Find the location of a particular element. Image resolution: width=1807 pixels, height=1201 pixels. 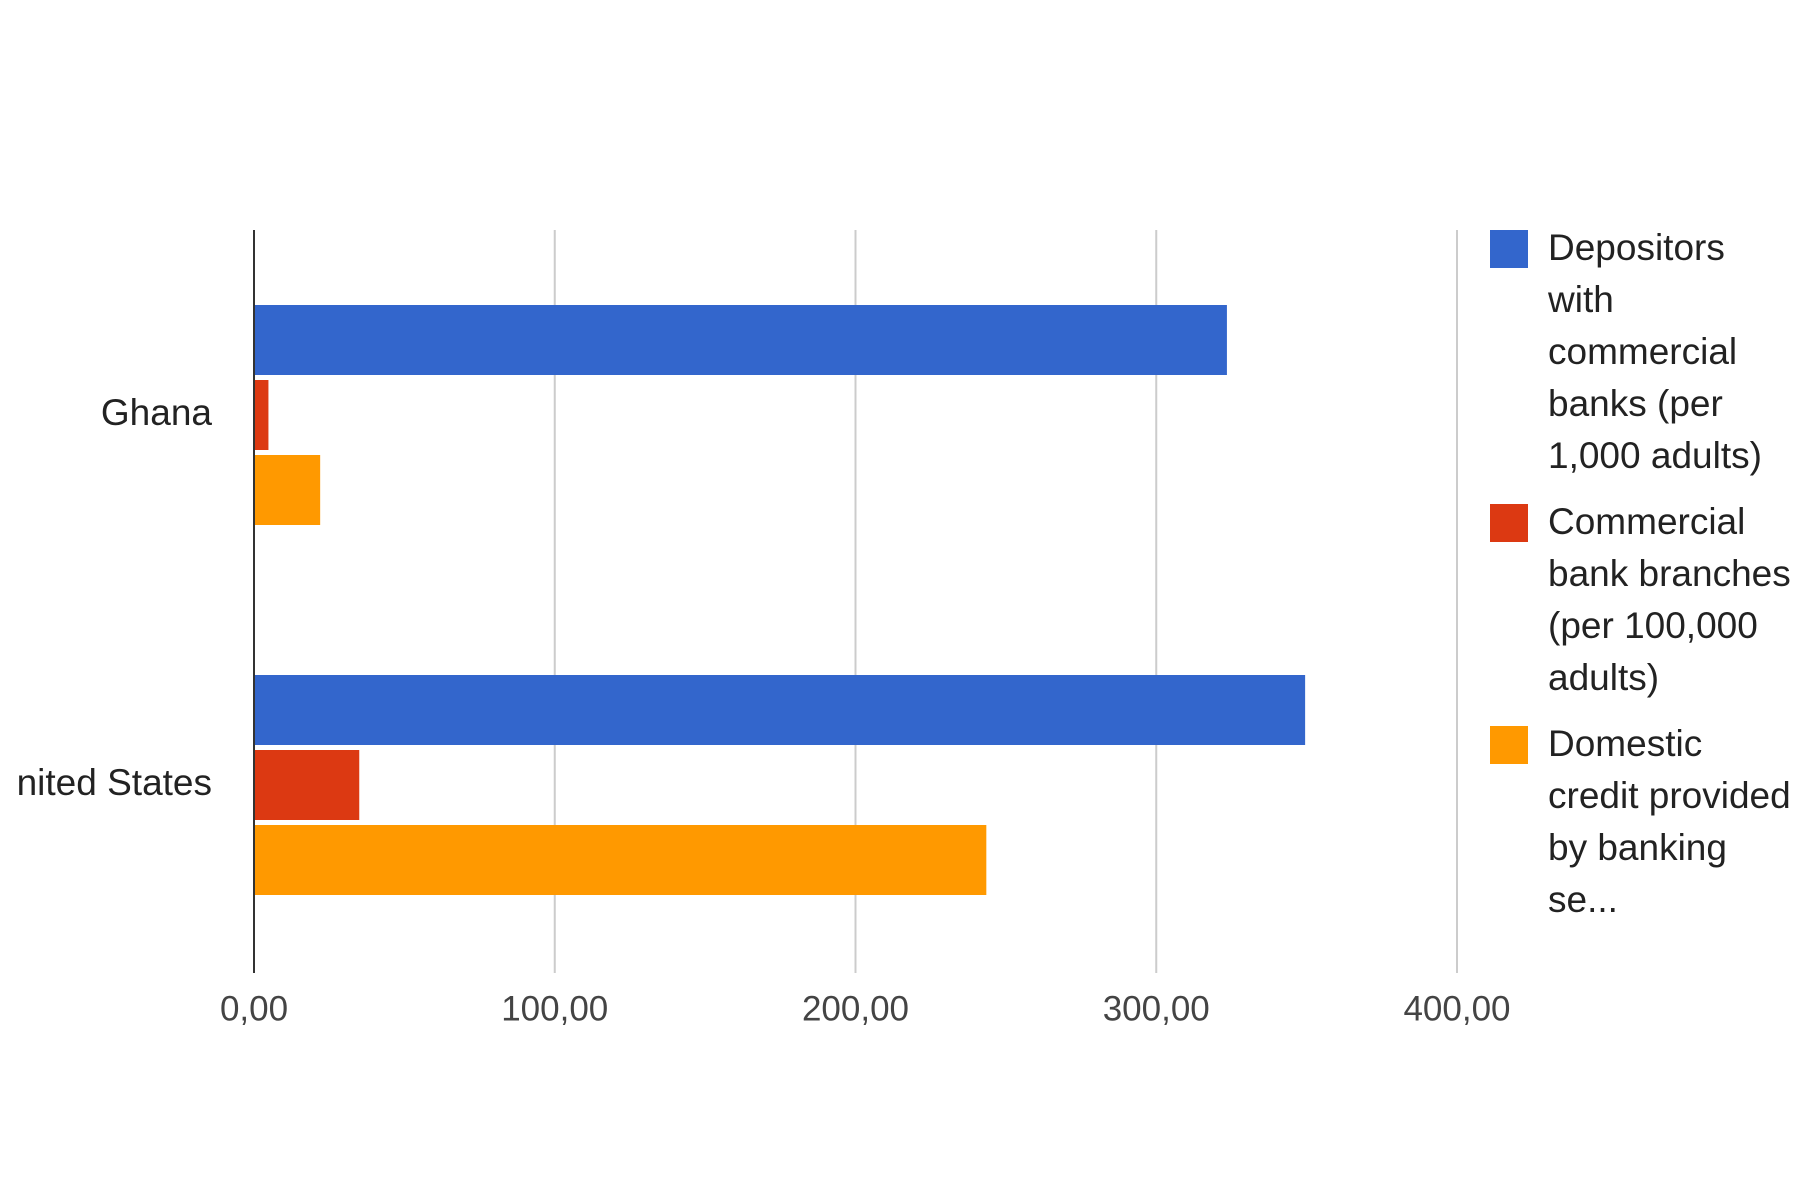

x-tick-label-2: 200,00 is located at coordinates (855, 1008).